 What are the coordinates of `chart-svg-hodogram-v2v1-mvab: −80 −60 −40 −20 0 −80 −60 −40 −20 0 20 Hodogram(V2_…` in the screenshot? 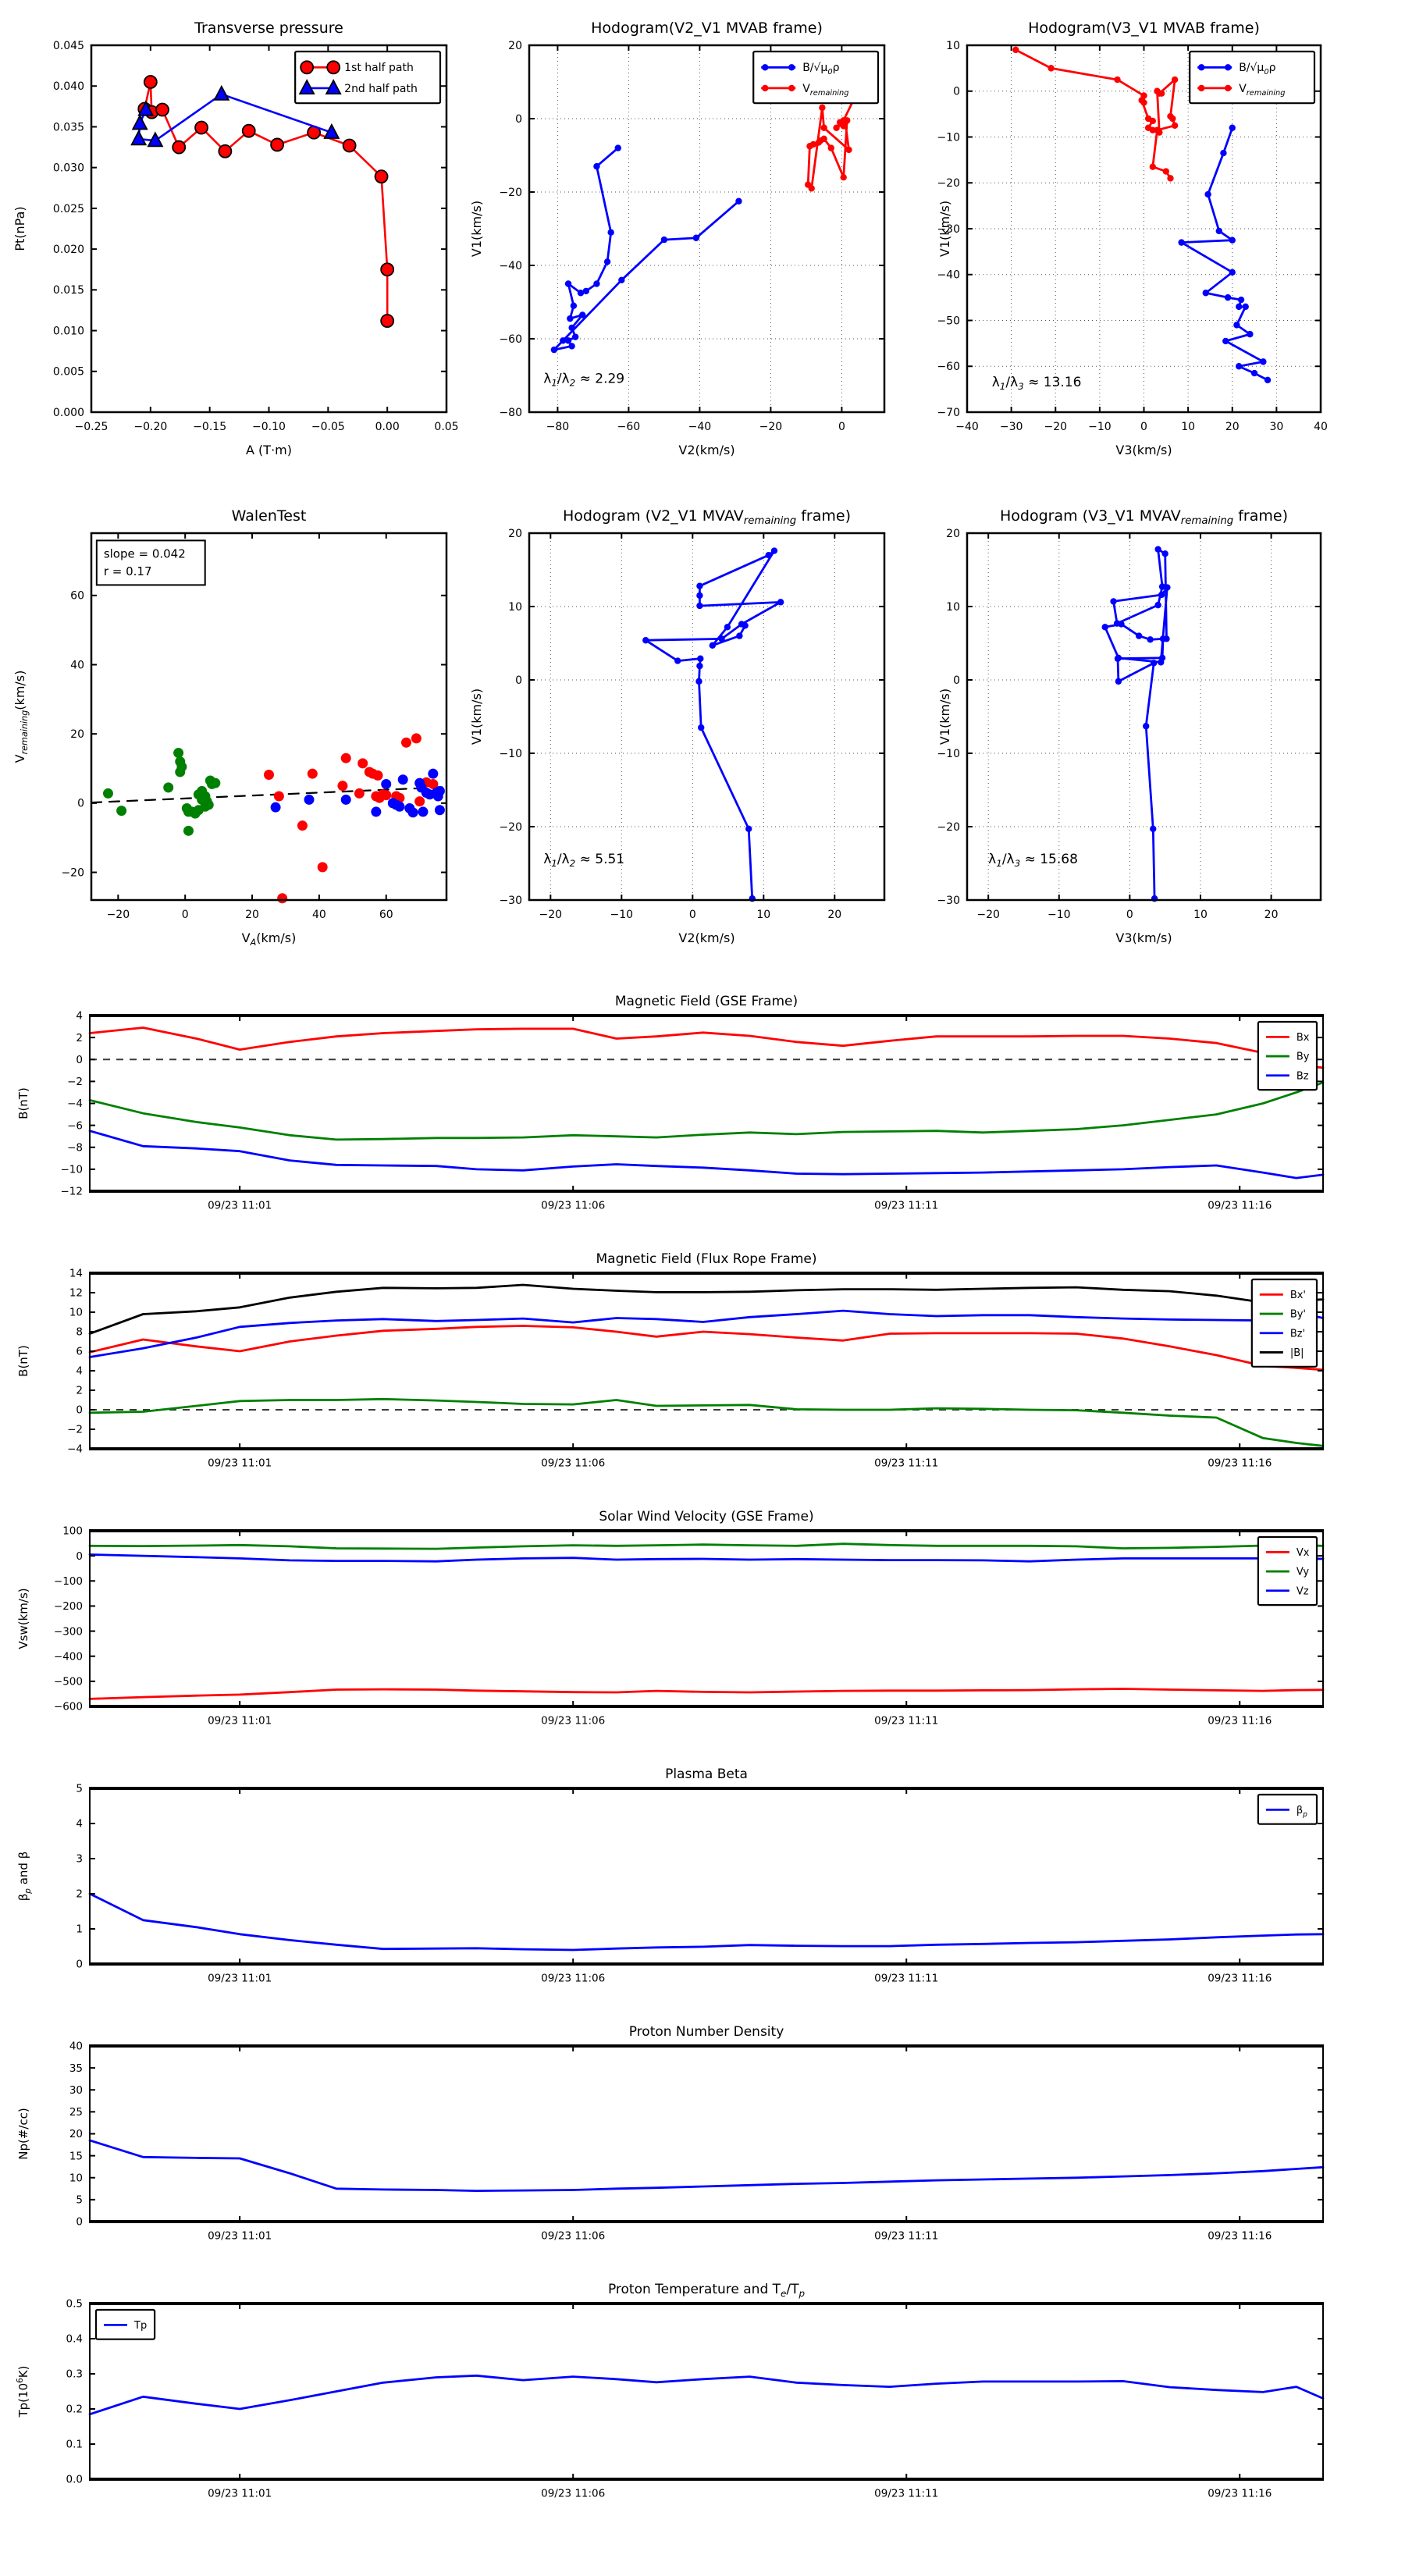 It's located at (678, 238).